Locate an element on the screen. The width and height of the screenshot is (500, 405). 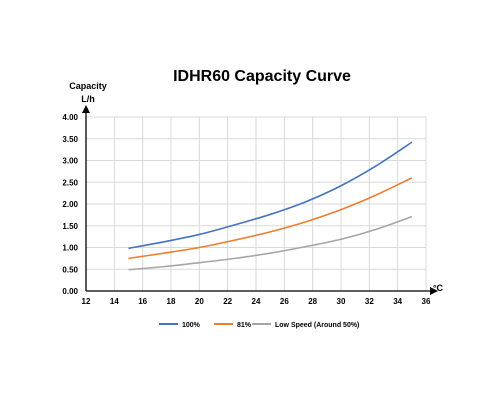
x-axis-arrow is located at coordinates (434, 291).